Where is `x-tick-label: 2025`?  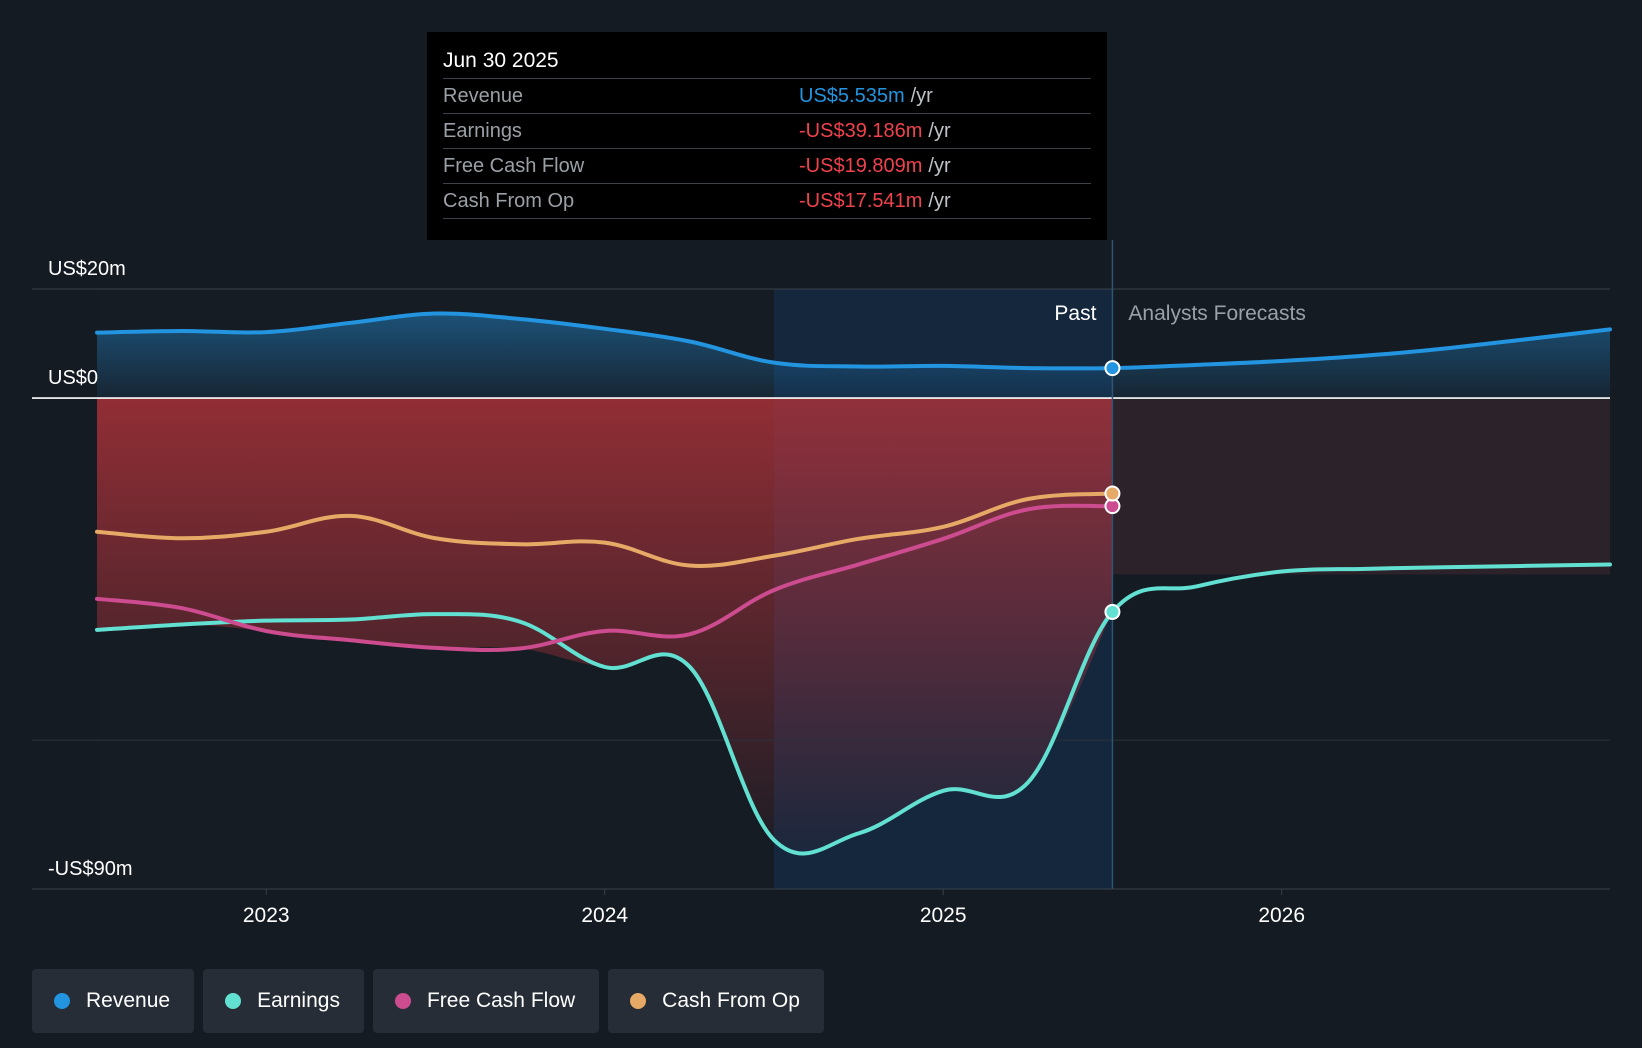 x-tick-label: 2025 is located at coordinates (943, 915).